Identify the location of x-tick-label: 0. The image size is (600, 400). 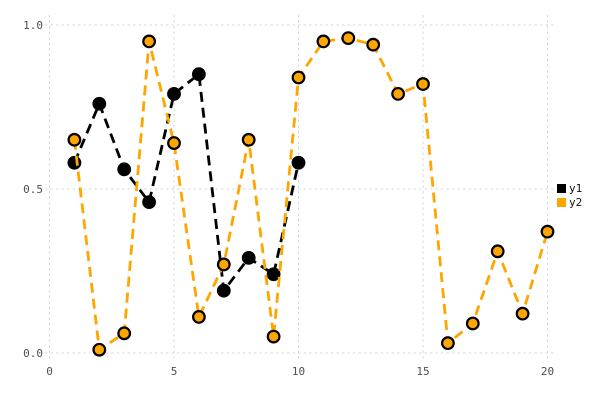
(49, 371).